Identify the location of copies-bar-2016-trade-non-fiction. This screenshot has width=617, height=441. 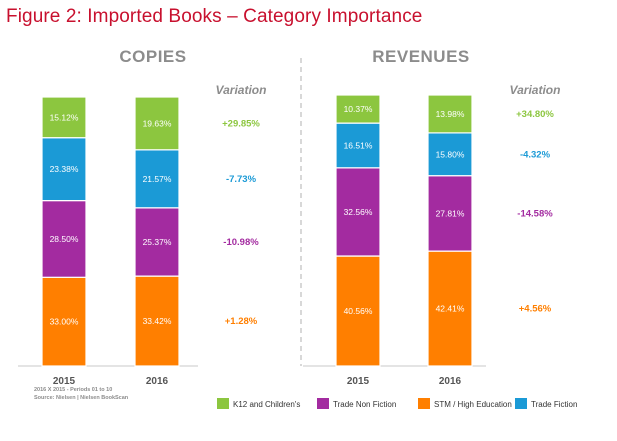
(157, 242).